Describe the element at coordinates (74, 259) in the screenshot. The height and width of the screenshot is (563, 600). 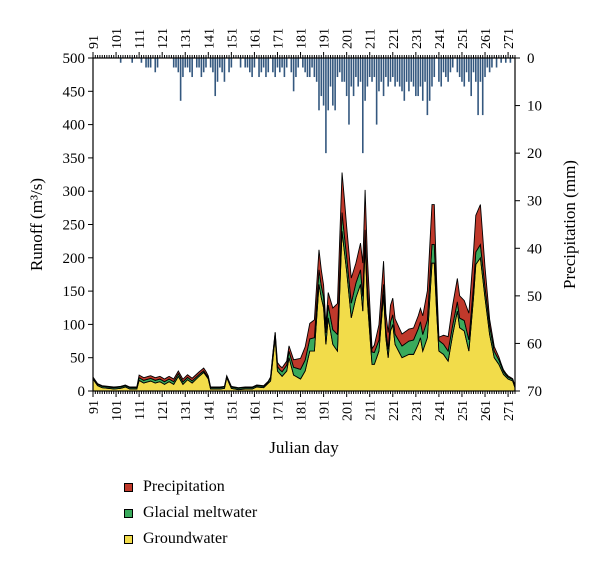
I see `y-tick-label-left: 200` at that location.